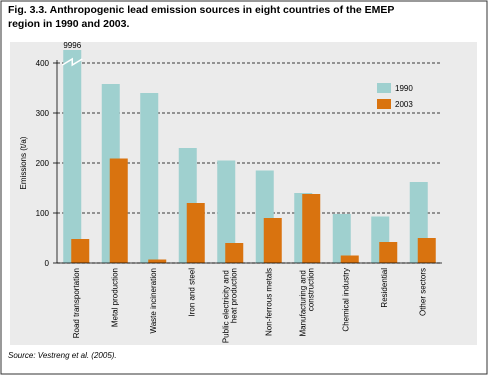 This screenshot has height=375, width=488. What do you see at coordinates (404, 88) in the screenshot?
I see `legend-label: 1990` at bounding box center [404, 88].